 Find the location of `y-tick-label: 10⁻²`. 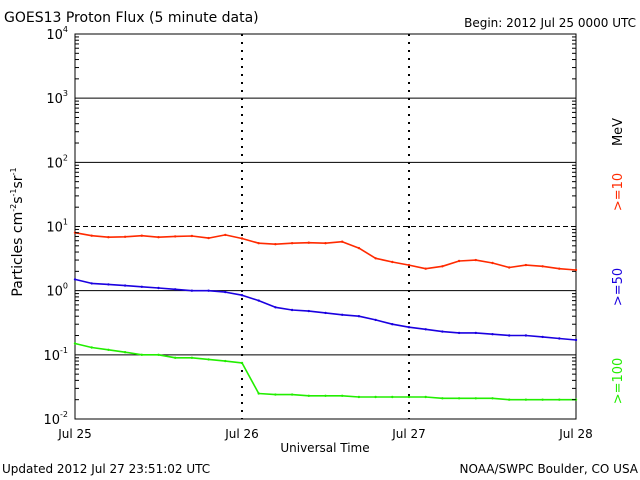

y-tick-label: 10⁻² is located at coordinates (55, 419).